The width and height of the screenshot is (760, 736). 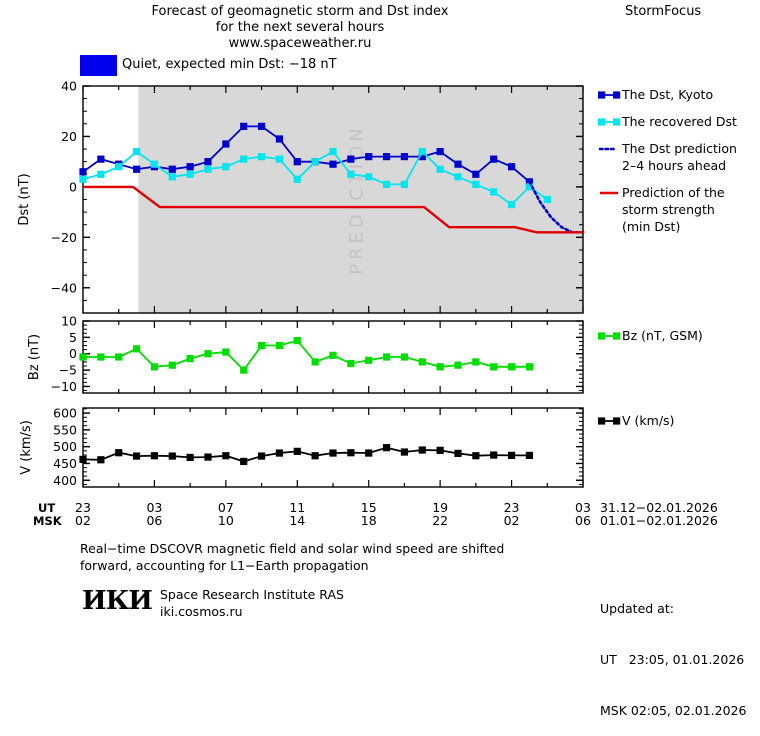 What do you see at coordinates (64, 287) in the screenshot?
I see `dst-panel-ytick-label: −40` at bounding box center [64, 287].